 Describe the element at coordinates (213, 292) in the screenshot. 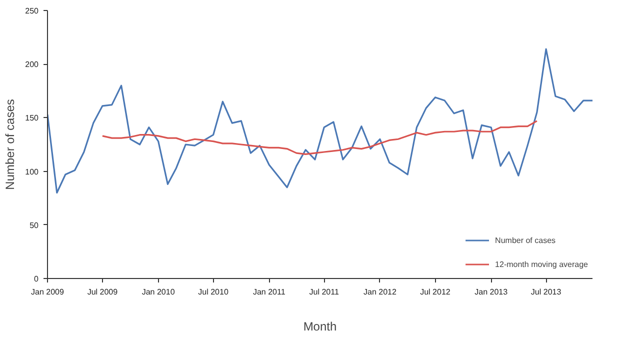

I see `x-tick-label: Jul 2010` at that location.